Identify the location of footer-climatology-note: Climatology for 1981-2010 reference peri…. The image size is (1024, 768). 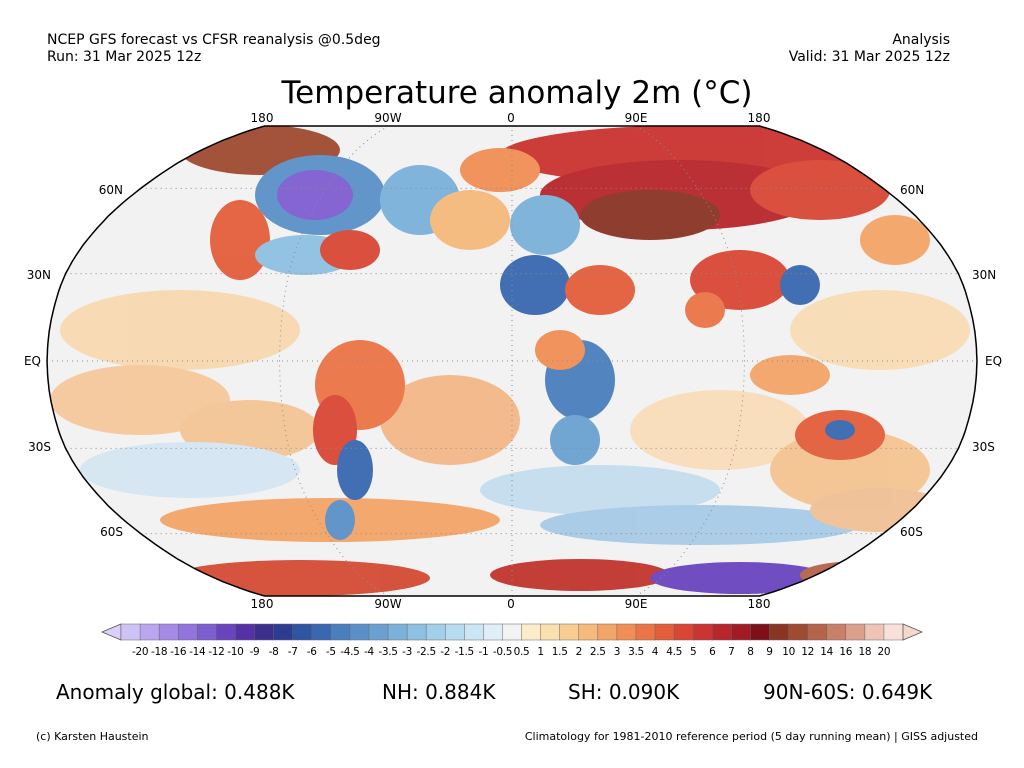
(751, 736).